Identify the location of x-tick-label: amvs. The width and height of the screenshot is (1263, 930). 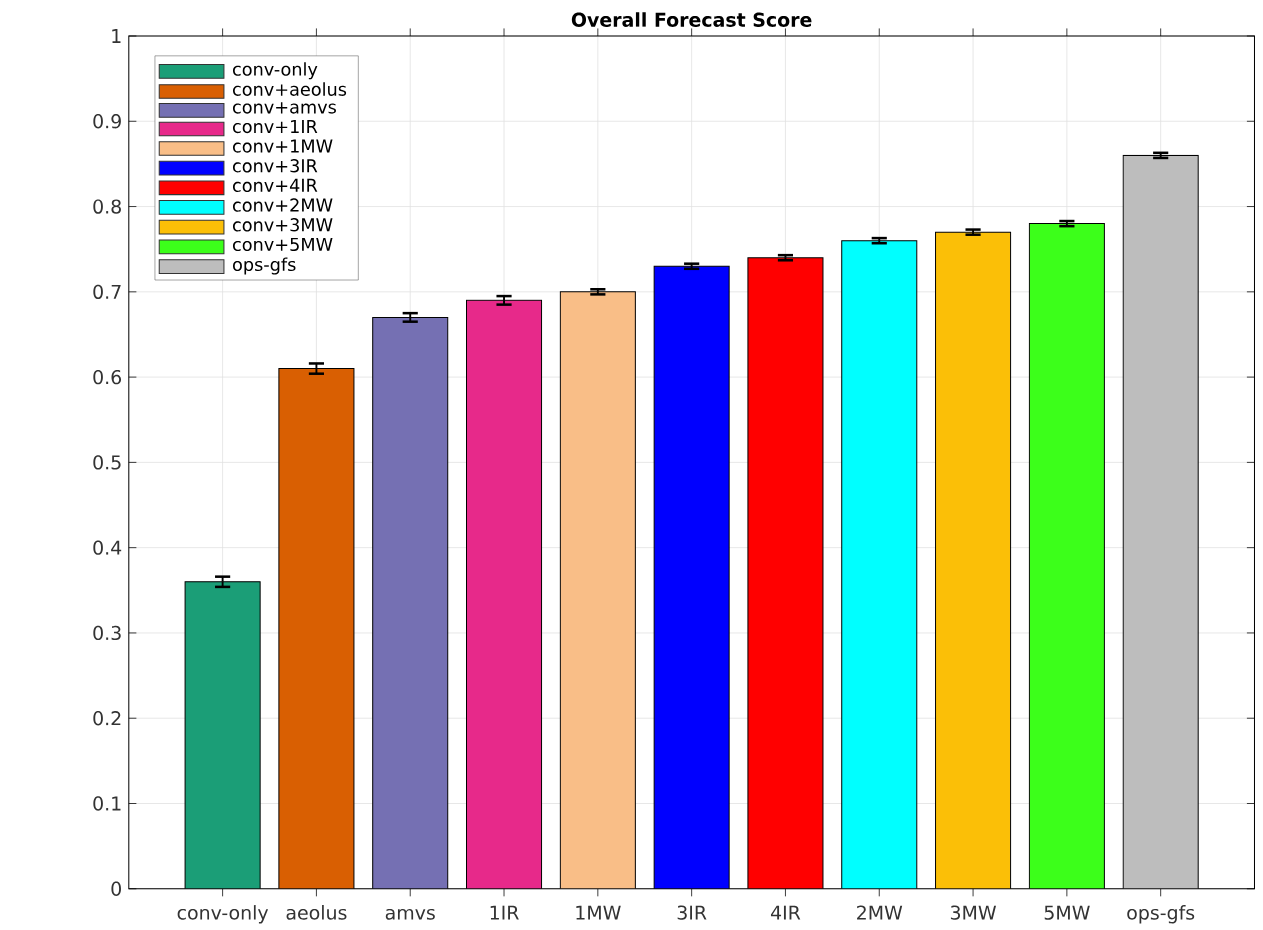
(410, 914).